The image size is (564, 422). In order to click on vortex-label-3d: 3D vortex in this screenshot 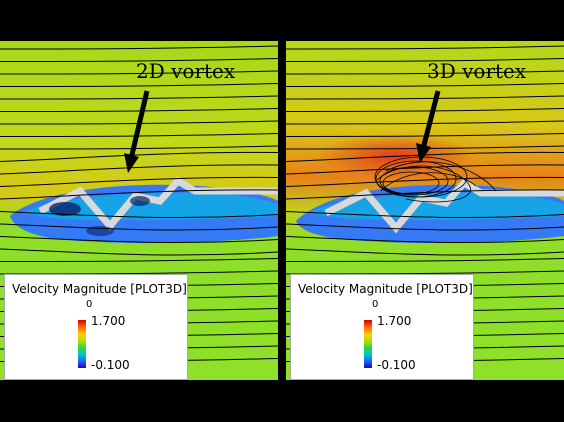, I will do `click(477, 71)`.